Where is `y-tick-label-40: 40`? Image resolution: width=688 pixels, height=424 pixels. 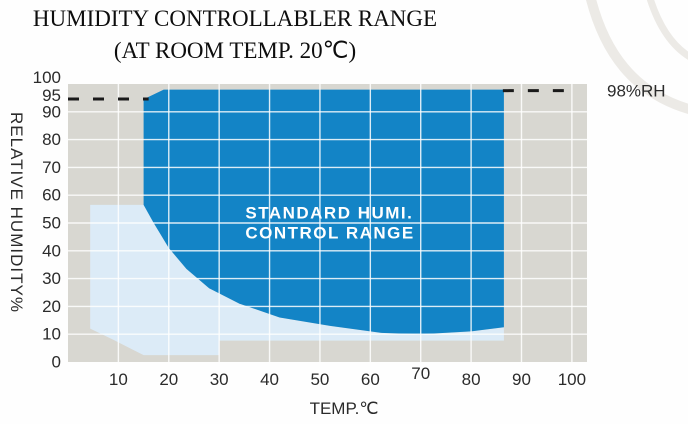
y-tick-label-40: 40 is located at coordinates (51, 250).